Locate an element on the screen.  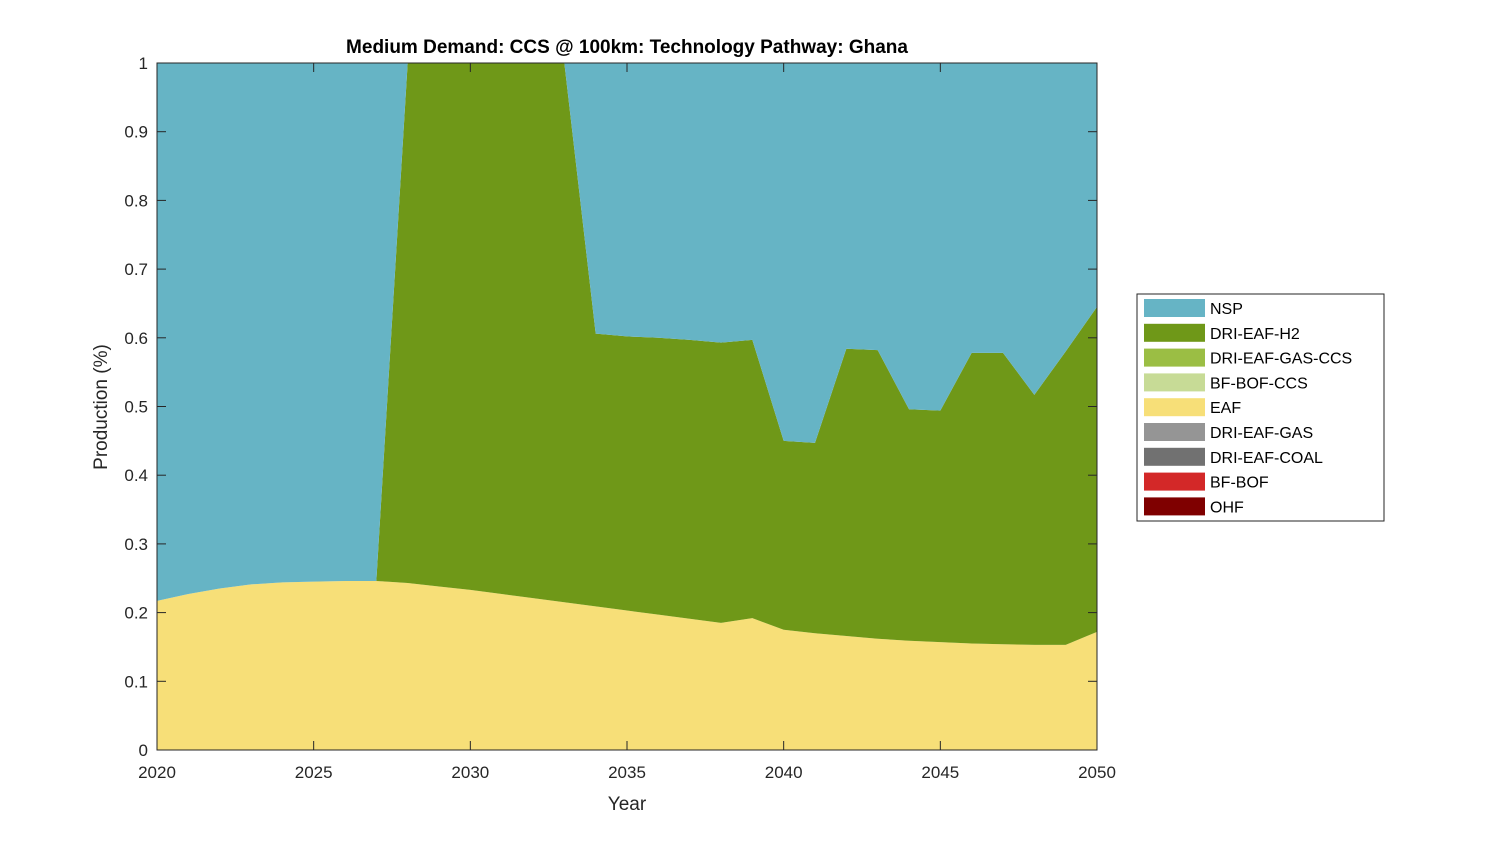
y-tick-label: 0.9 is located at coordinates (136, 132).